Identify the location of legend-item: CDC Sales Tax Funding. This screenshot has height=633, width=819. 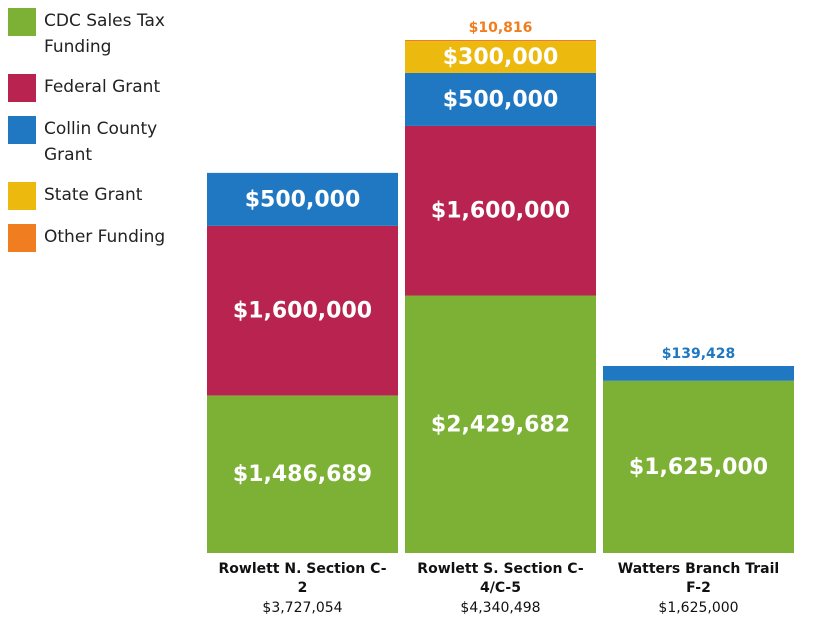
(103, 34).